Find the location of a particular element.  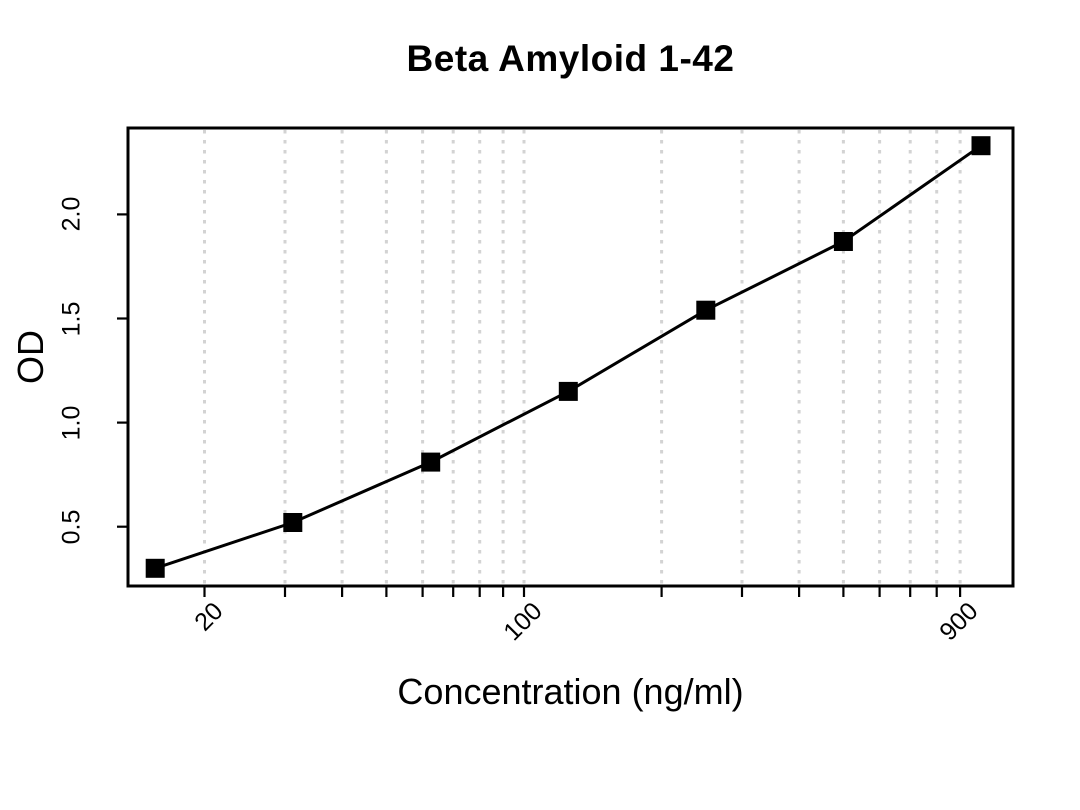

y-tick-label: 1.0 is located at coordinates (71, 422).